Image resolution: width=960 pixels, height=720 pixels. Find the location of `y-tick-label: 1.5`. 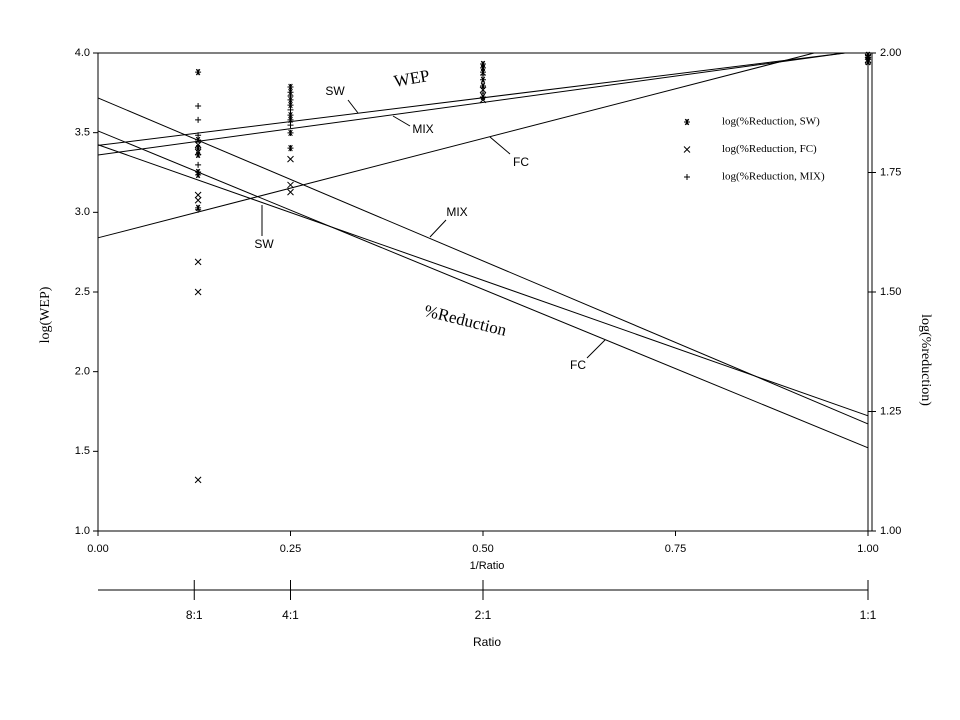

y-tick-label: 1.5 is located at coordinates (82, 451).